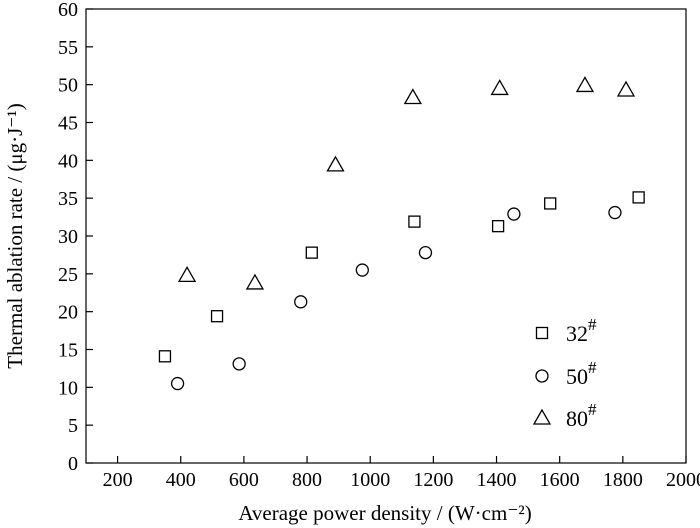 This screenshot has width=700, height=528. Describe the element at coordinates (384, 513) in the screenshot. I see `x-axis-title: Average power density / (W·cm⁻²)` at that location.